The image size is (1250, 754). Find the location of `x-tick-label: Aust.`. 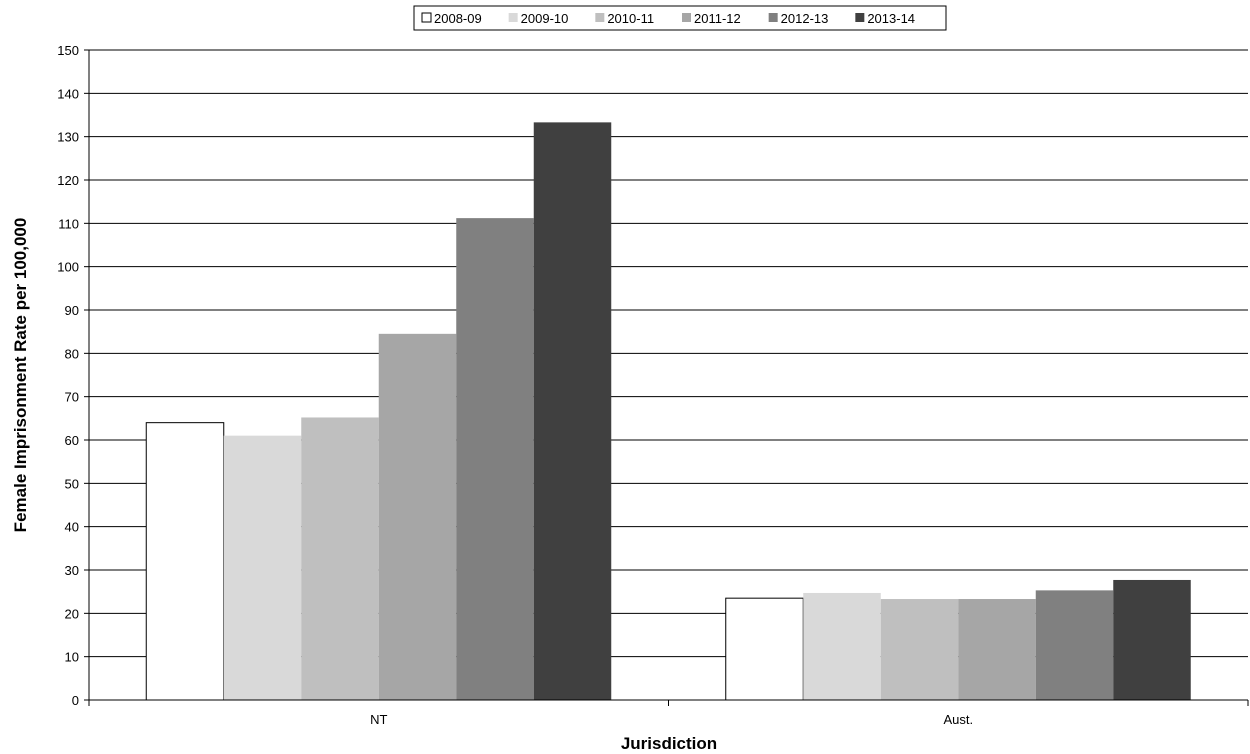

x-tick-label: Aust. is located at coordinates (958, 719).